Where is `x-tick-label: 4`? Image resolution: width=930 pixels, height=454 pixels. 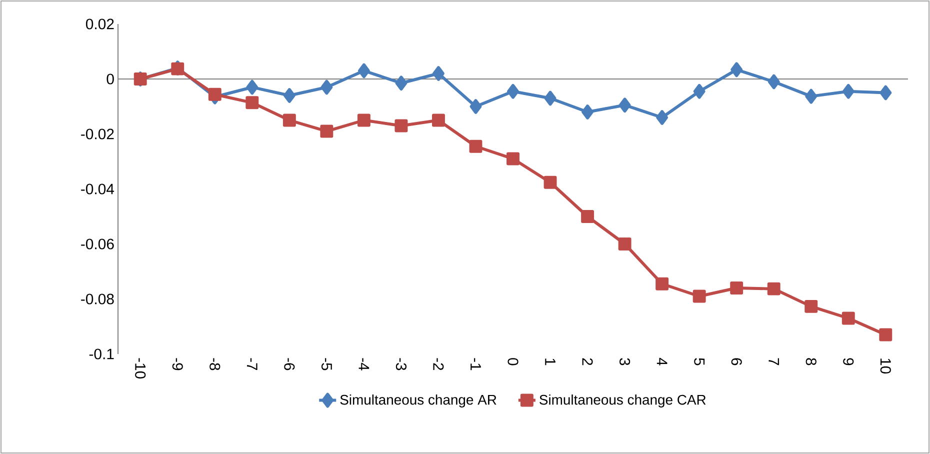 x-tick-label: 4 is located at coordinates (662, 362).